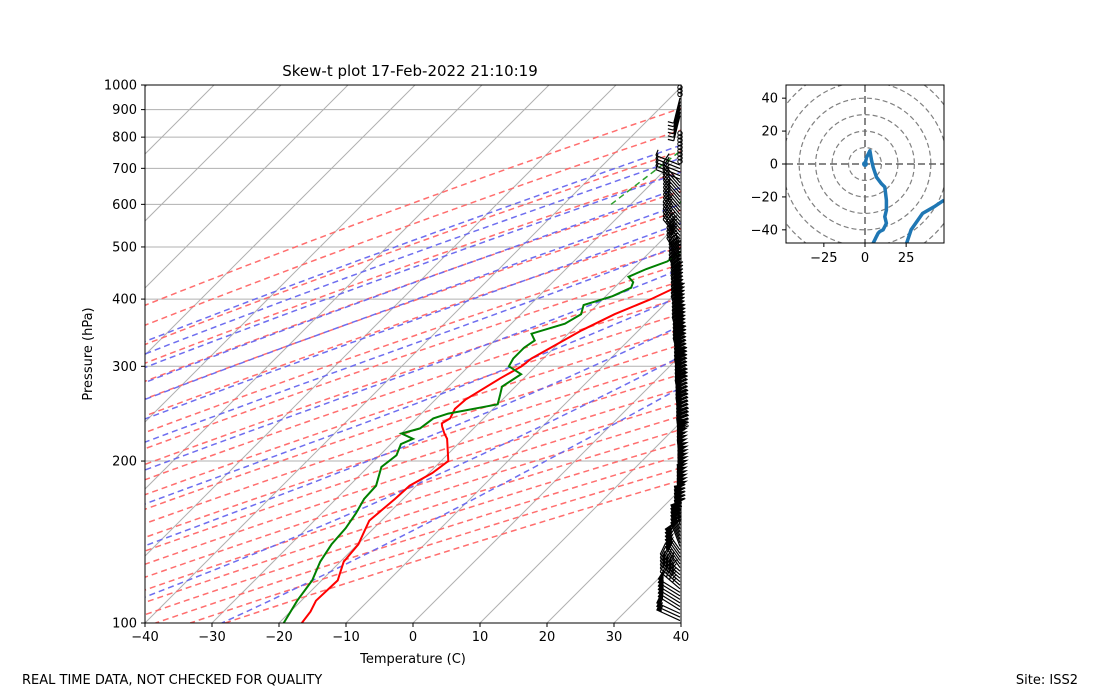  Describe the element at coordinates (906, 258) in the screenshot. I see `hodograph-x-tick-label: 25` at that location.